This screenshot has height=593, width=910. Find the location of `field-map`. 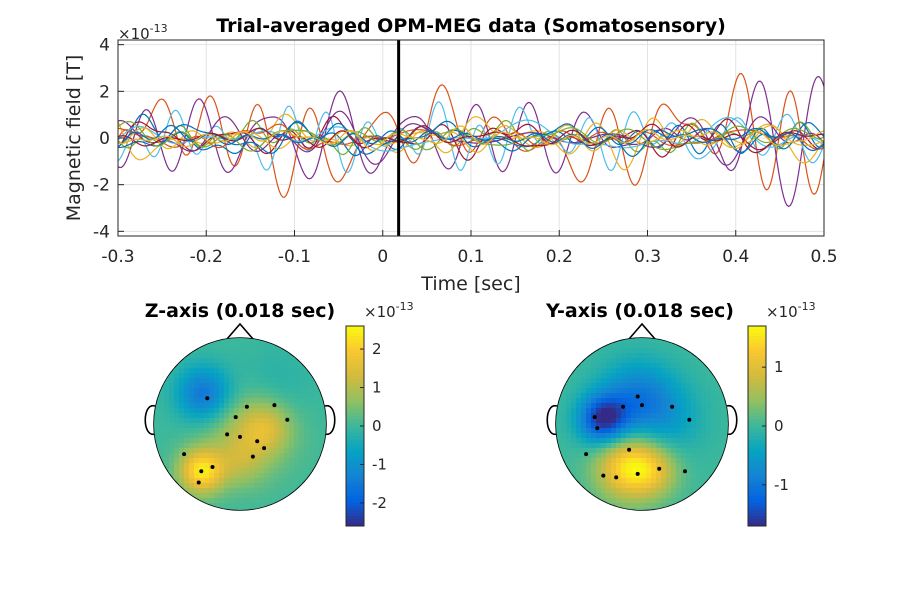

field-map is located at coordinates (240, 424).